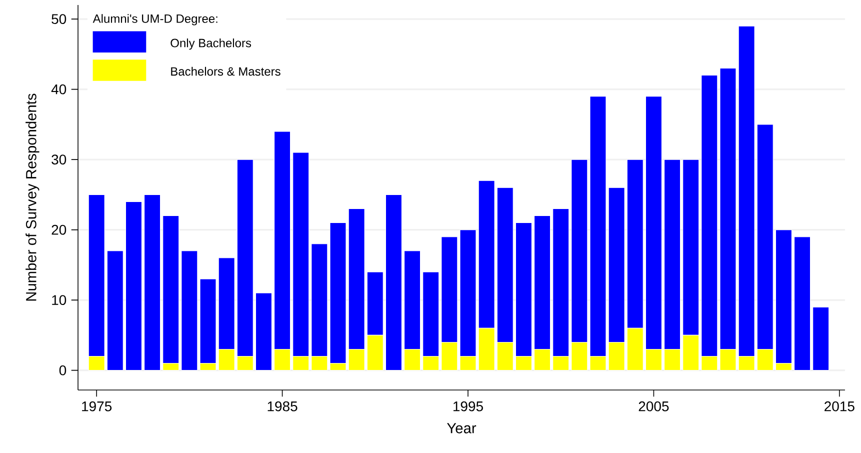 The width and height of the screenshot is (861, 453). I want to click on x-tick-label: 1995, so click(468, 406).